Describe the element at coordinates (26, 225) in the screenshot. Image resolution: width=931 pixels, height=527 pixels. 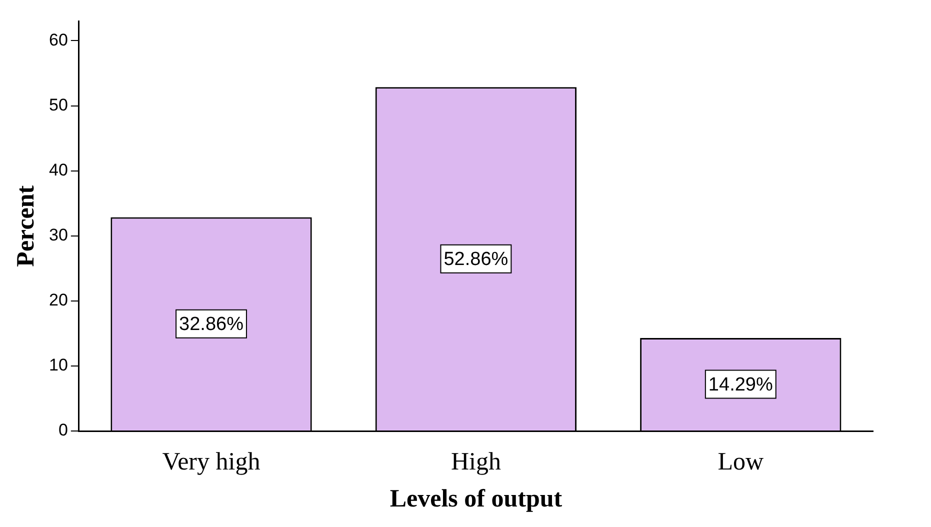
I see `y-axis-title: Percent` at that location.